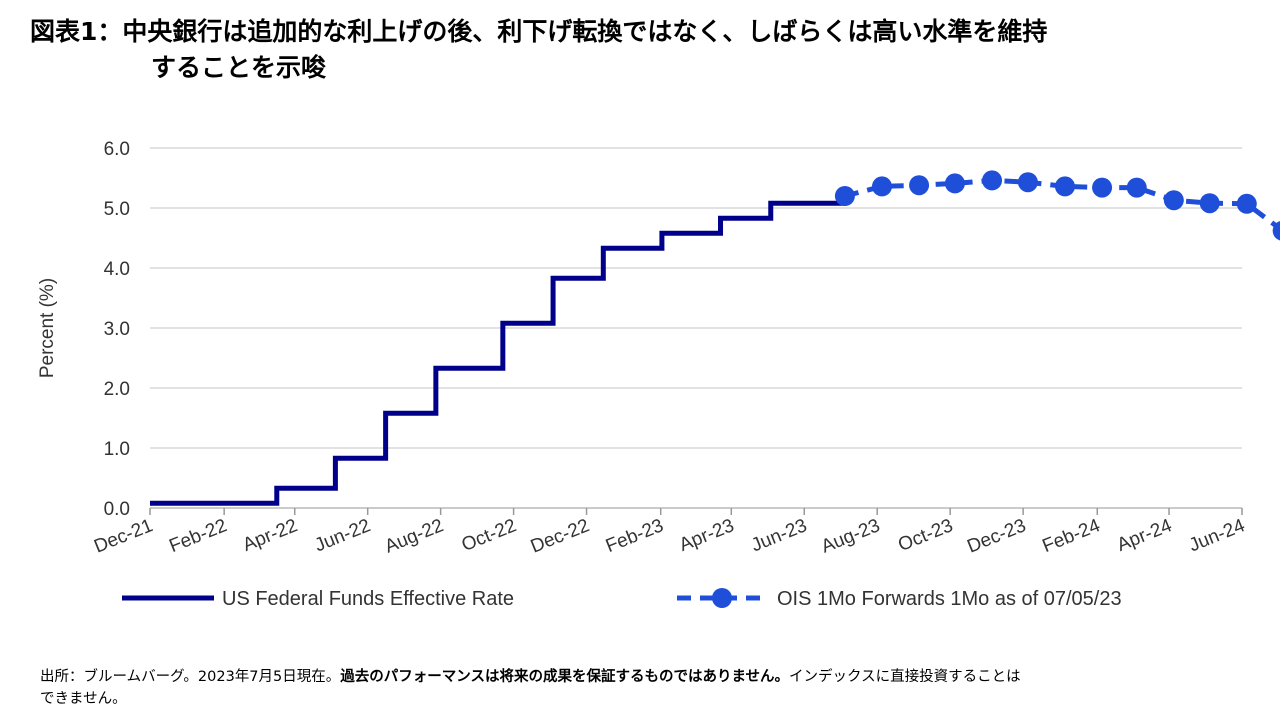 The height and width of the screenshot is (720, 1280). What do you see at coordinates (117, 329) in the screenshot?
I see `y-tick-label: 3.0` at bounding box center [117, 329].